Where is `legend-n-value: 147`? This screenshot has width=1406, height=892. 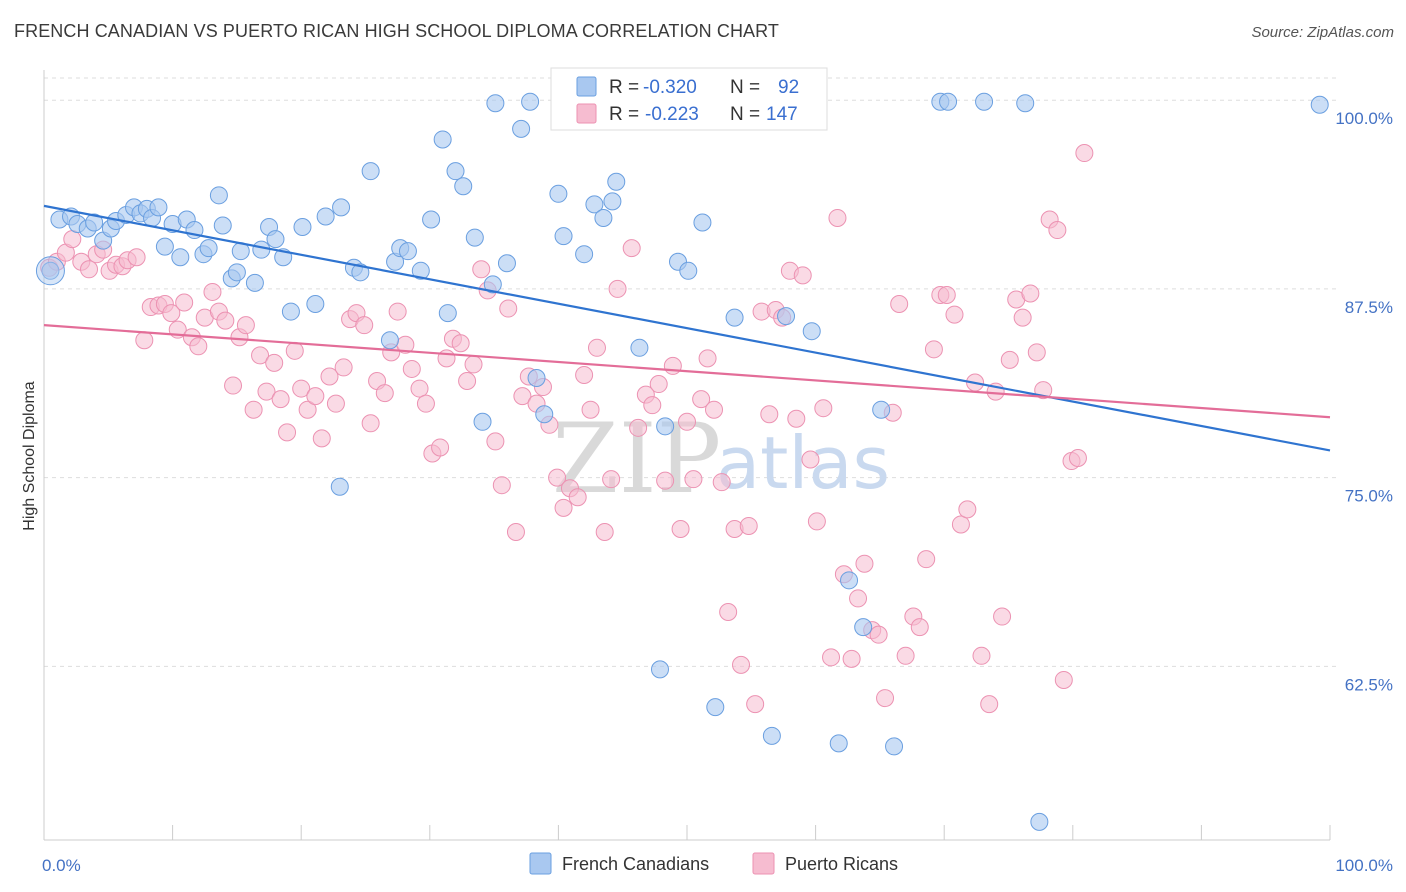
legend-n-value: 147 is located at coordinates (782, 114).